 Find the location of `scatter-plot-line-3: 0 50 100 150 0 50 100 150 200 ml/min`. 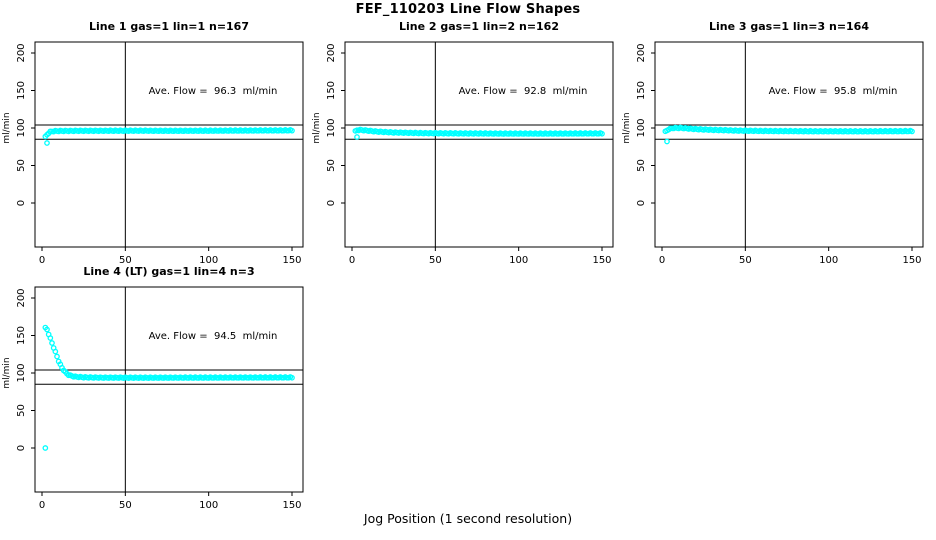

scatter-plot-line-3: 0 50 100 150 0 50 100 150 200 ml/min is located at coordinates (773, 153).